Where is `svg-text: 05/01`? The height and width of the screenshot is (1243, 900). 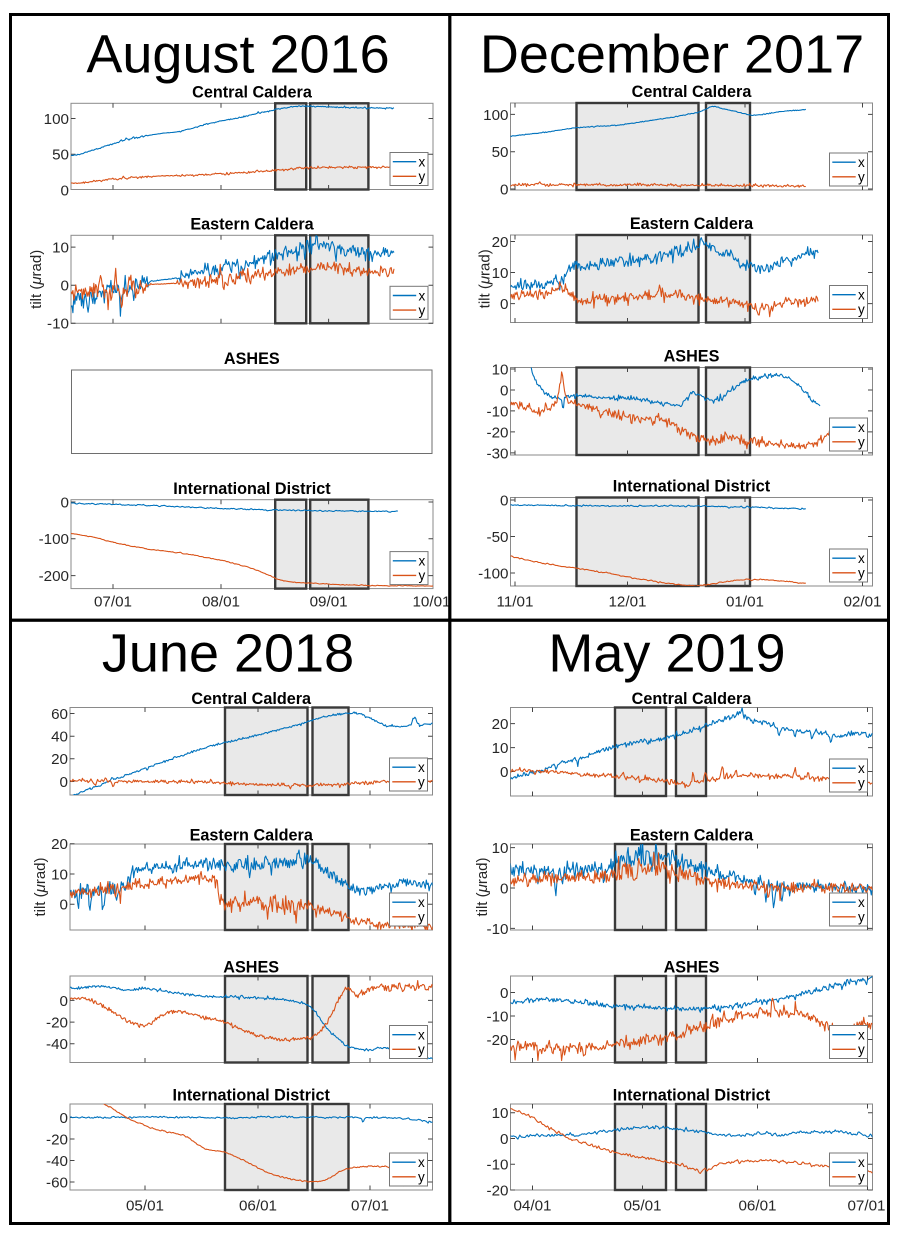 svg-text: 05/01 is located at coordinates (642, 1206).